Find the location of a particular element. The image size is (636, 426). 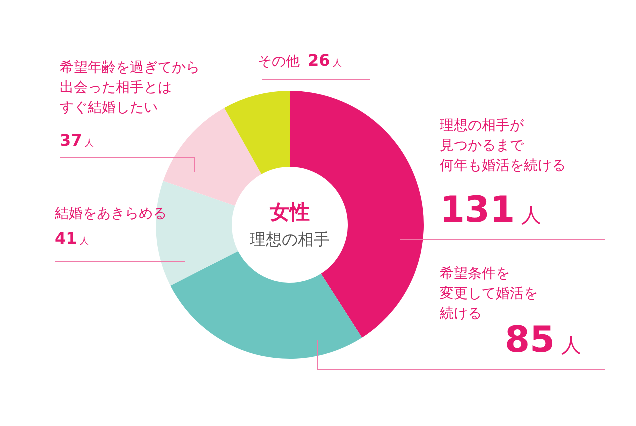

data-label: 37 人 is located at coordinates (77, 140).